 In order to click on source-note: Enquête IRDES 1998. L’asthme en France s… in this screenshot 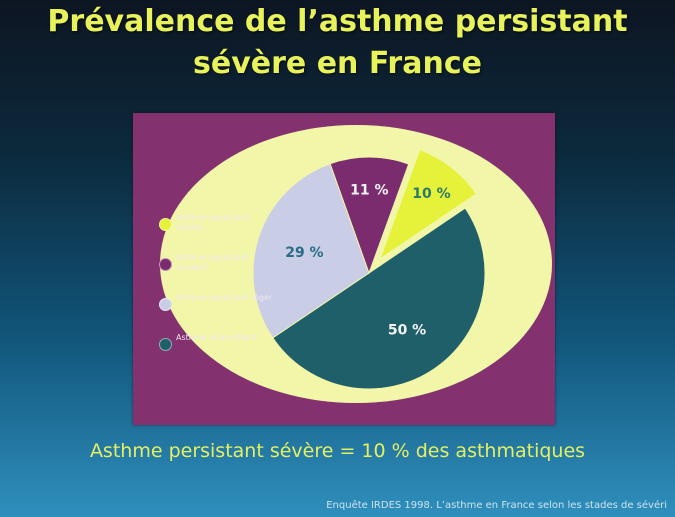, I will do `click(496, 505)`.